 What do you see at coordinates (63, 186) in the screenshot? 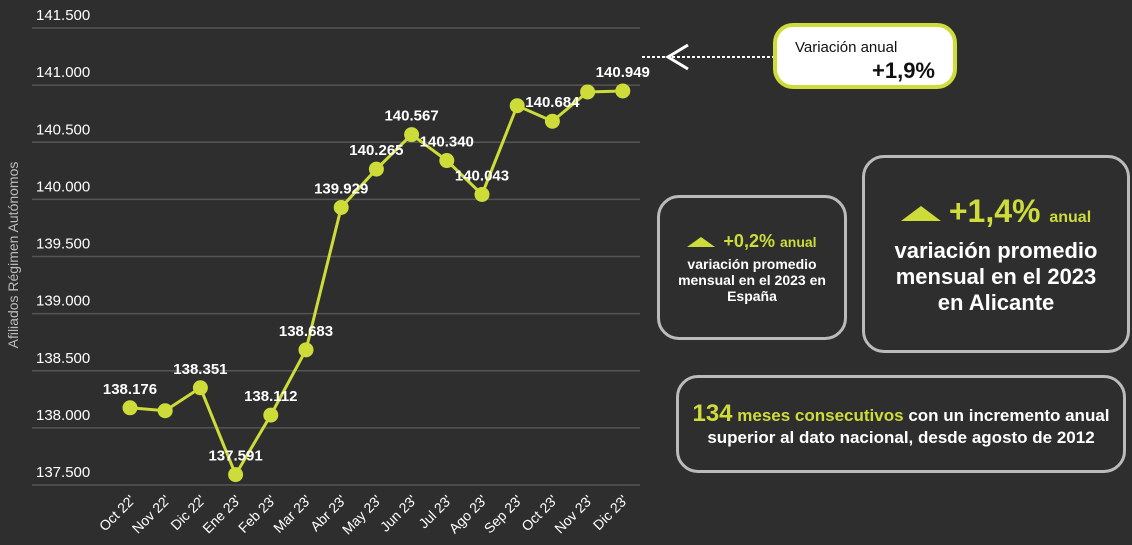
I see `y-tick-label: 140.000` at bounding box center [63, 186].